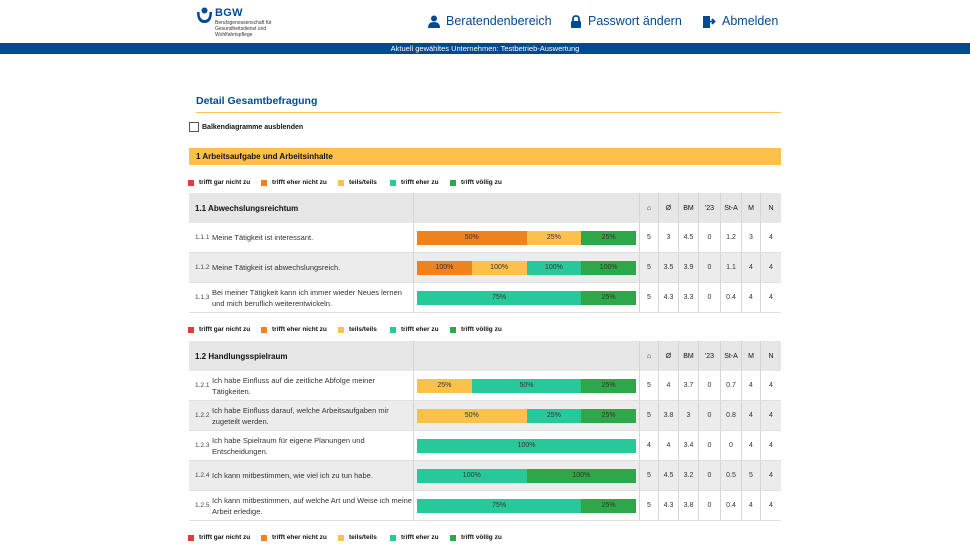 The width and height of the screenshot is (970, 546). What do you see at coordinates (709, 21) in the screenshot?
I see `logout-icon` at bounding box center [709, 21].